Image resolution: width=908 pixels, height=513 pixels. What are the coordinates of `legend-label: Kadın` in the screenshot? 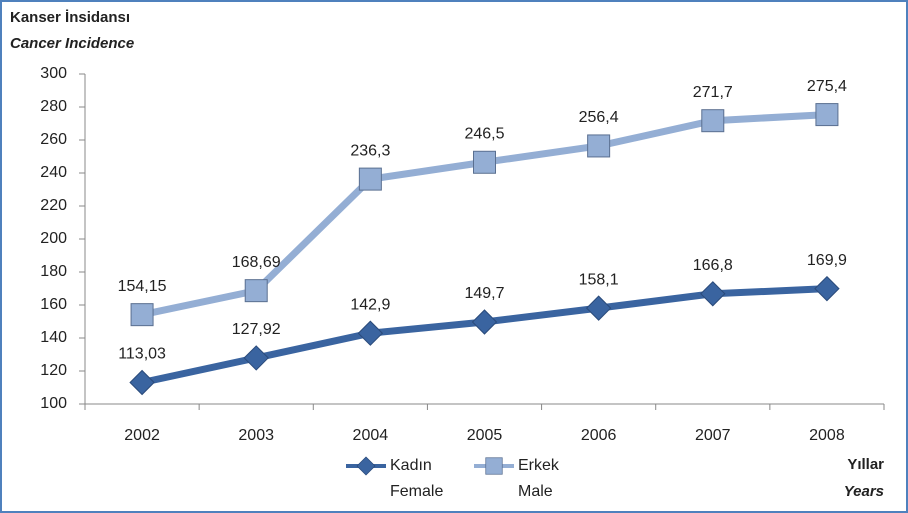 It's located at (411, 465).